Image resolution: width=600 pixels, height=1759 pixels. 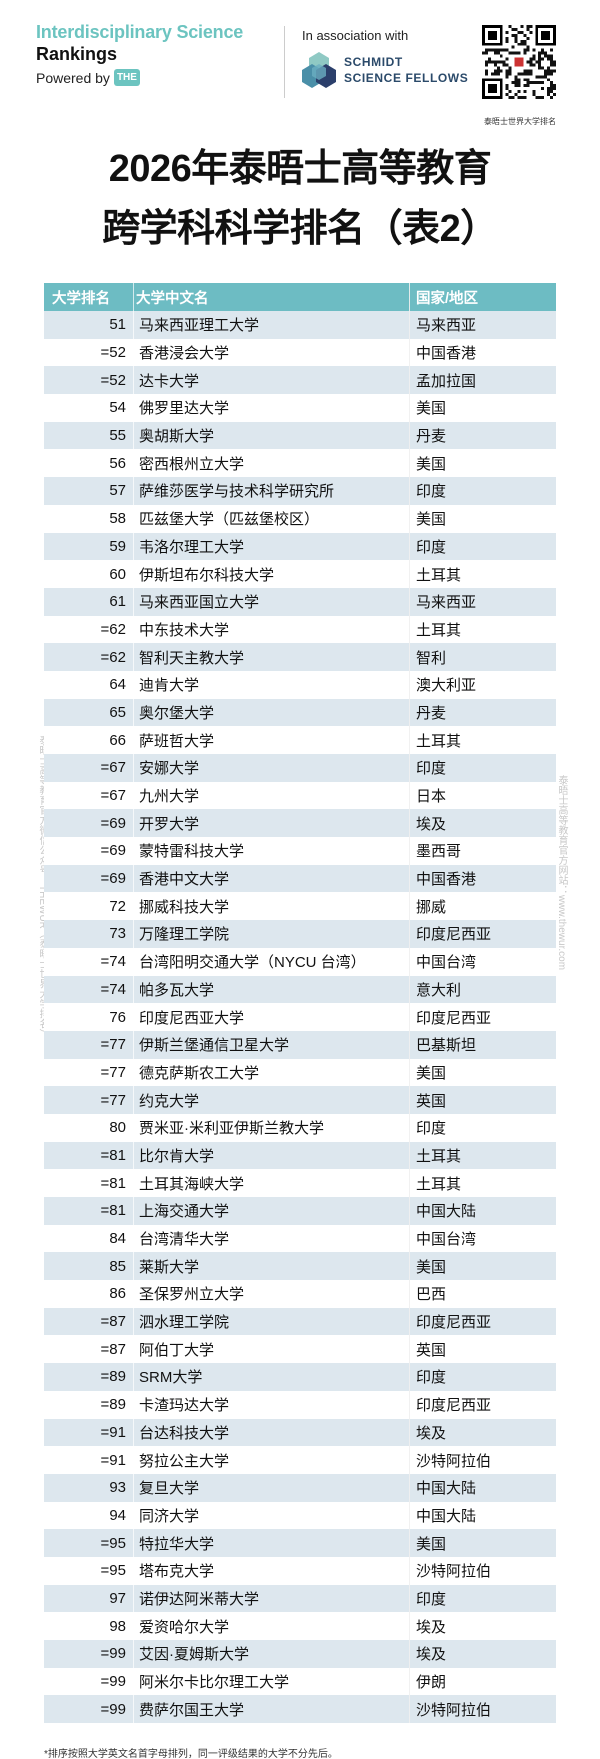 I want to click on table-row: 72 挪威科技大学 挪威, so click(x=300, y=906).